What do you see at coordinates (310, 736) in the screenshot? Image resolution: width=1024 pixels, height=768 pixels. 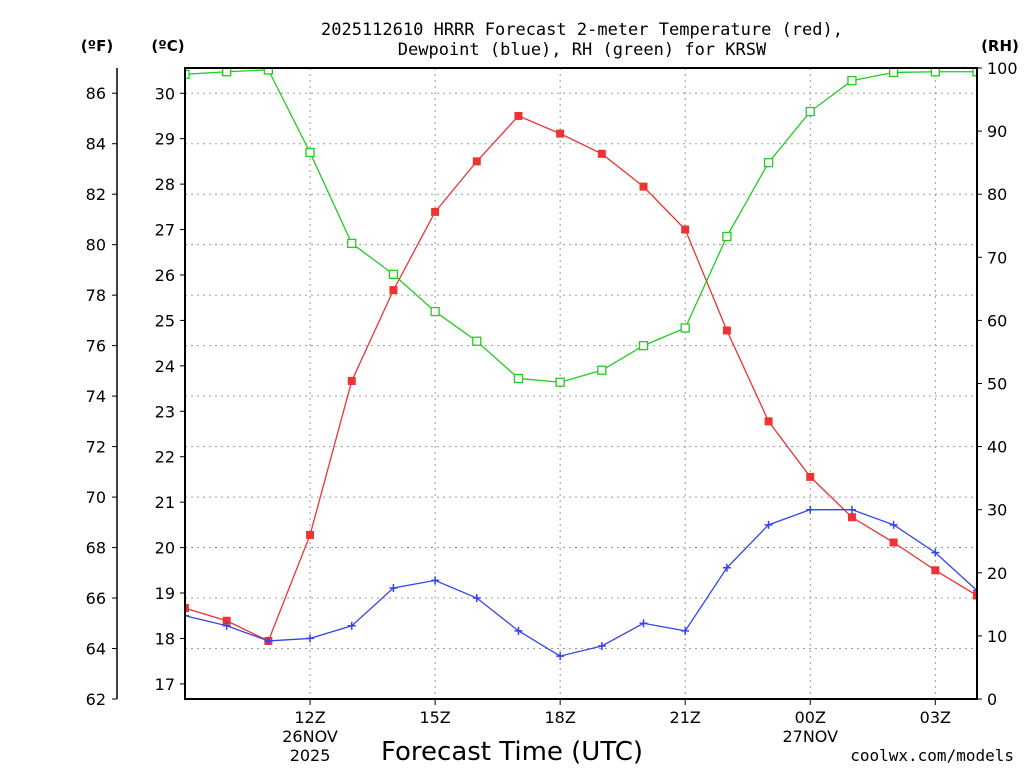 I see `x-tick-date-label: 26NOV` at bounding box center [310, 736].